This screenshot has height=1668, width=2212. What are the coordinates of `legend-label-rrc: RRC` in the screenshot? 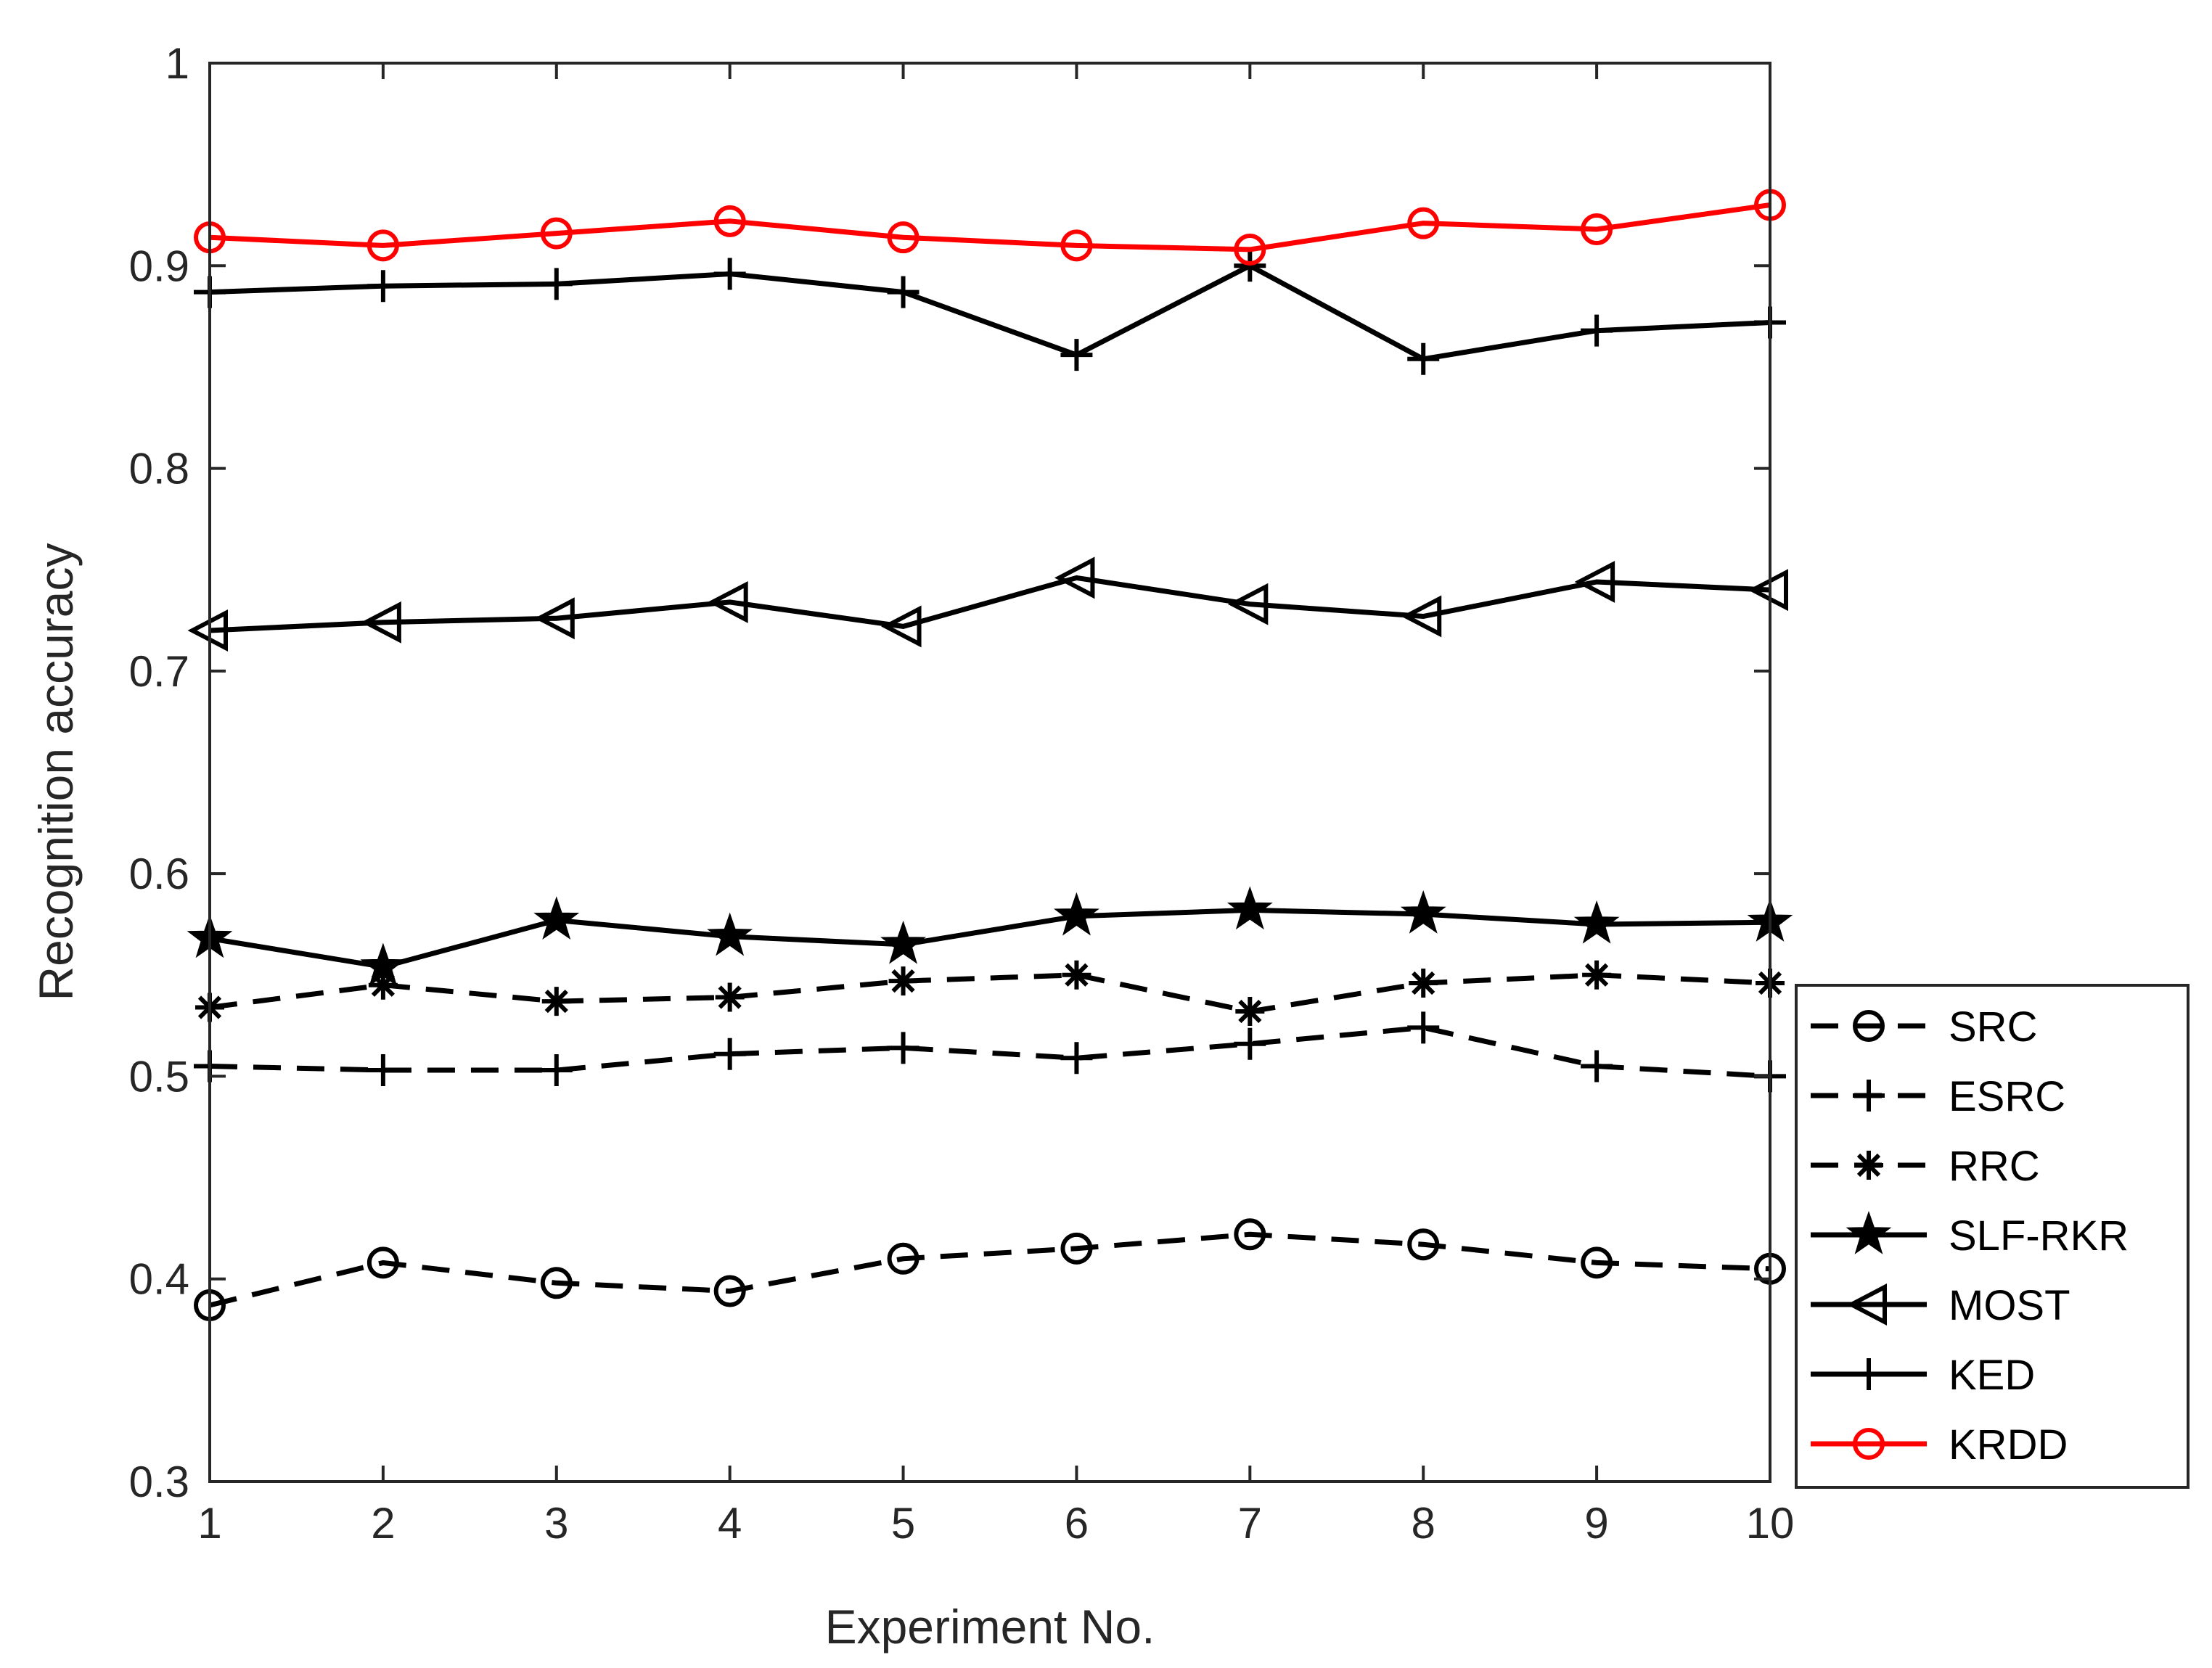 It's located at (1994, 1166).